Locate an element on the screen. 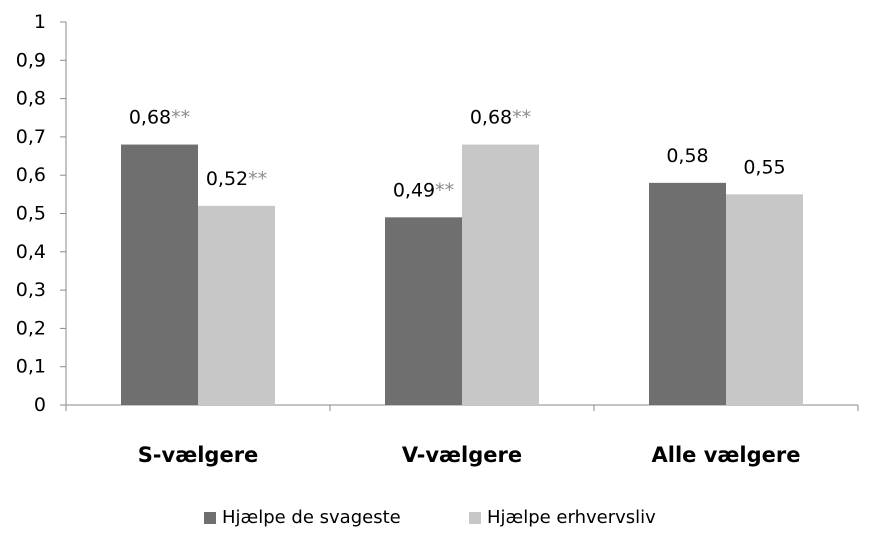 Image resolution: width=871 pixels, height=536 pixels. y-tick-label: 0,3 is located at coordinates (31, 290).